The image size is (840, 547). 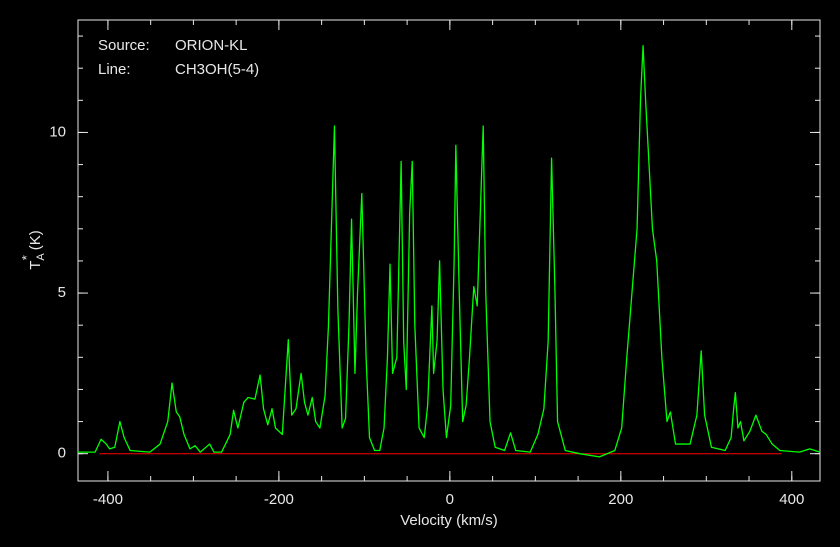 What do you see at coordinates (211, 45) in the screenshot?
I see `annotation-value: ORION-KL` at bounding box center [211, 45].